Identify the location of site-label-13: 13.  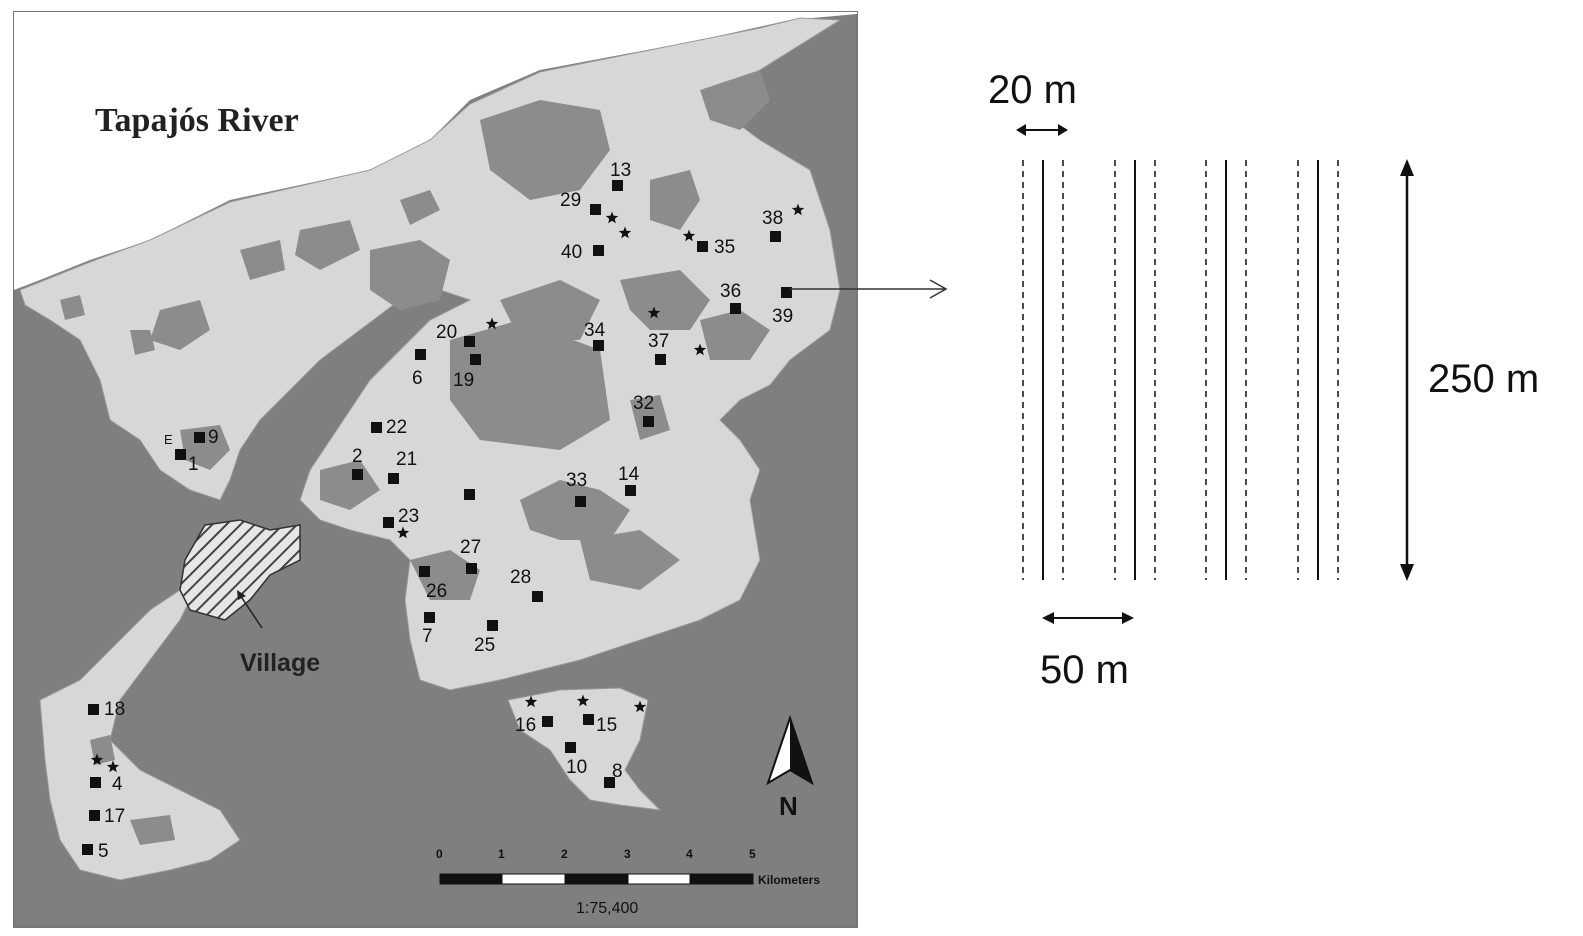
(620, 170).